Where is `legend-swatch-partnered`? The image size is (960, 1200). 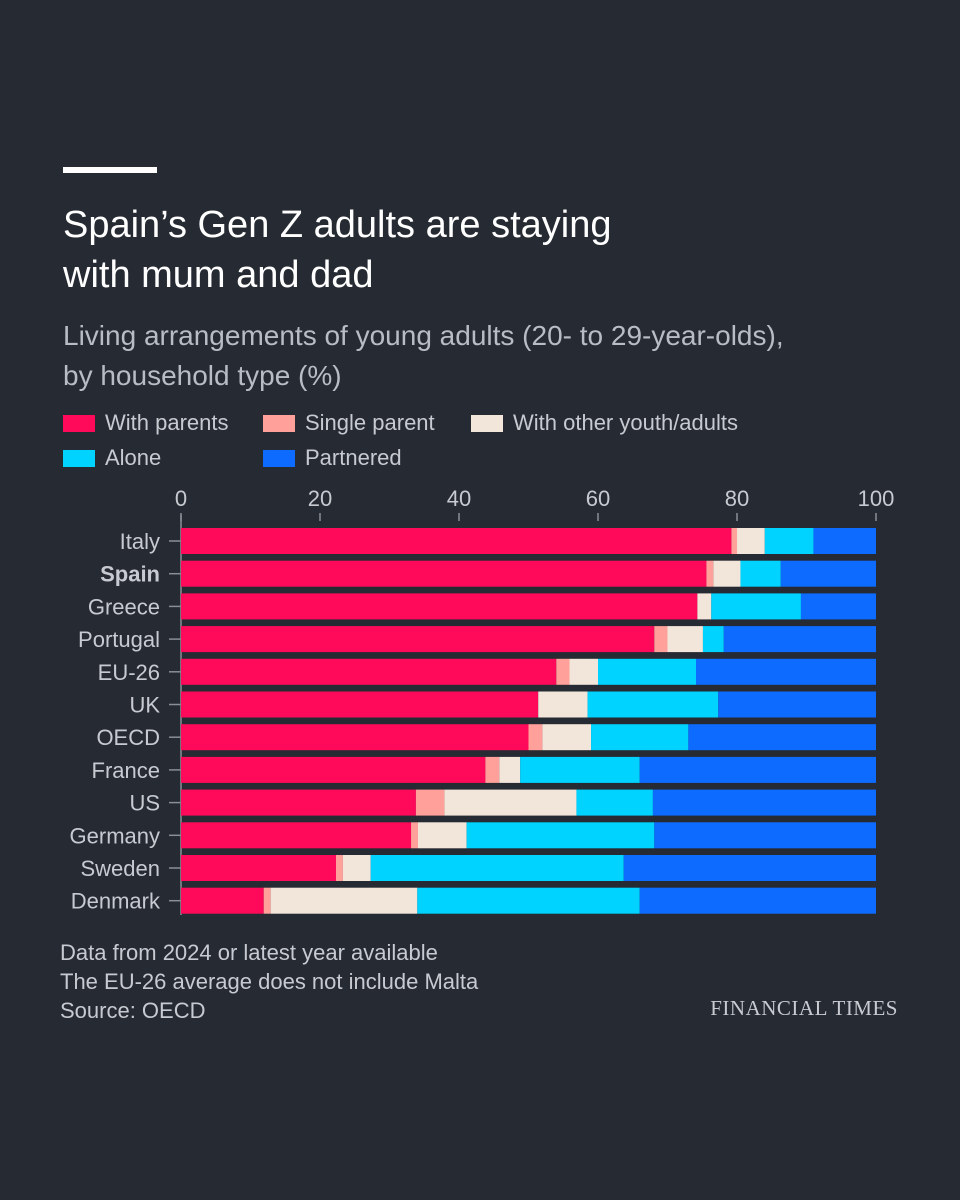
legend-swatch-partnered is located at coordinates (279, 458).